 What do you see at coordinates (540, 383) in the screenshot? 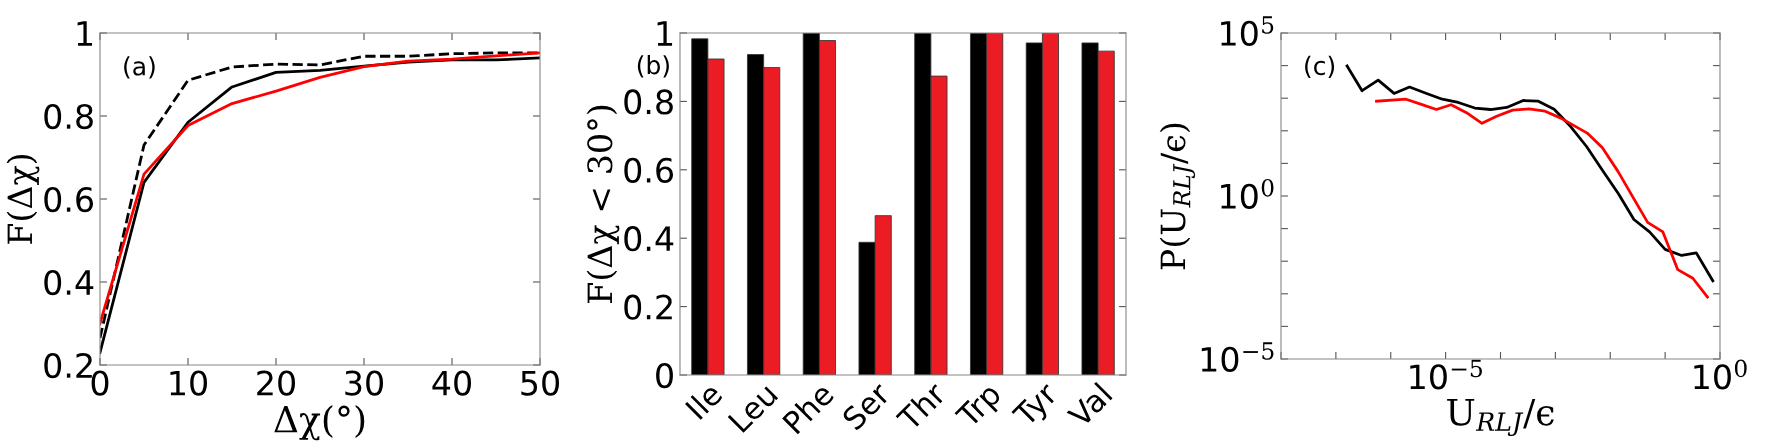
I see `x-tick-label: 50` at bounding box center [540, 383].